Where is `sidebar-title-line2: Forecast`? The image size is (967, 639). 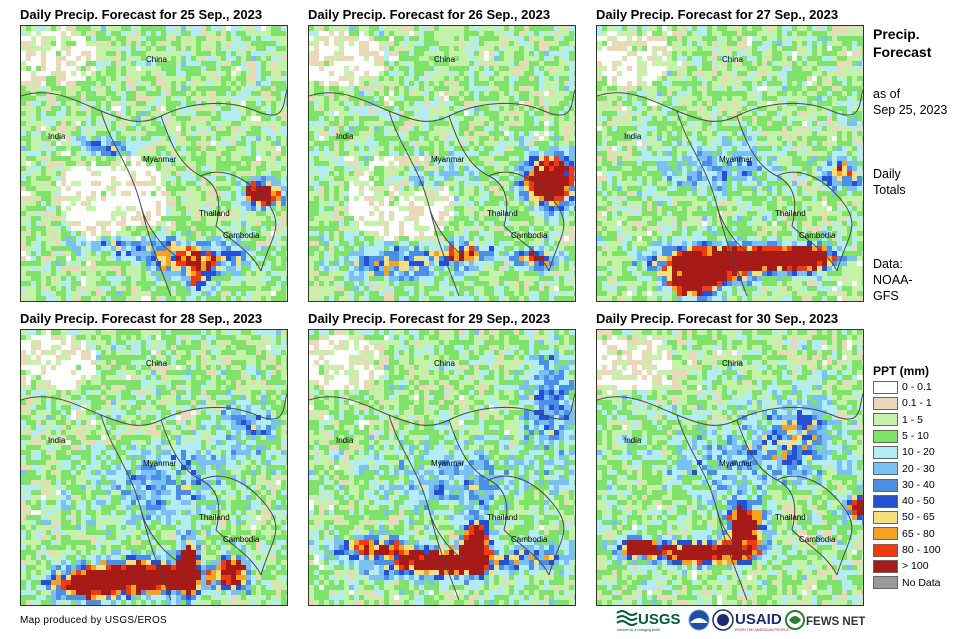 sidebar-title-line2: Forecast is located at coordinates (902, 52).